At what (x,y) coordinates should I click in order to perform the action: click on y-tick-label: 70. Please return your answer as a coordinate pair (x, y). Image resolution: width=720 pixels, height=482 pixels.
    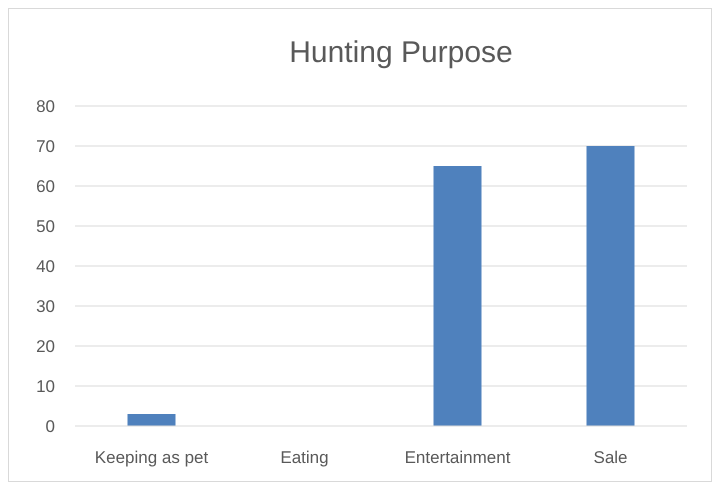
    Looking at the image, I should click on (45, 146).